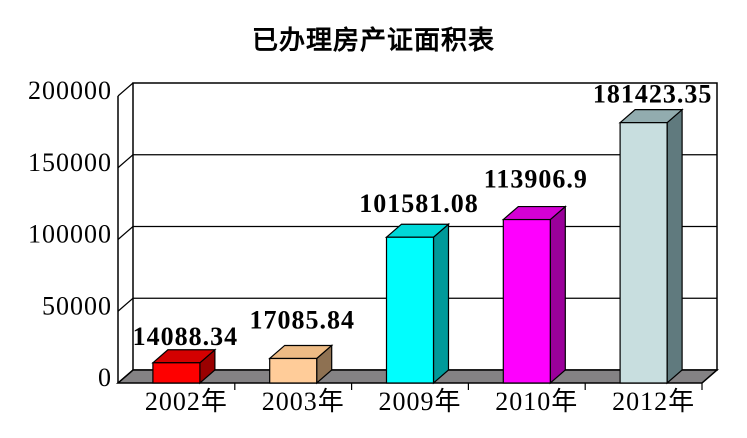  What do you see at coordinates (373, 40) in the screenshot?
I see `chart-title: 已办理房产证面积表` at bounding box center [373, 40].